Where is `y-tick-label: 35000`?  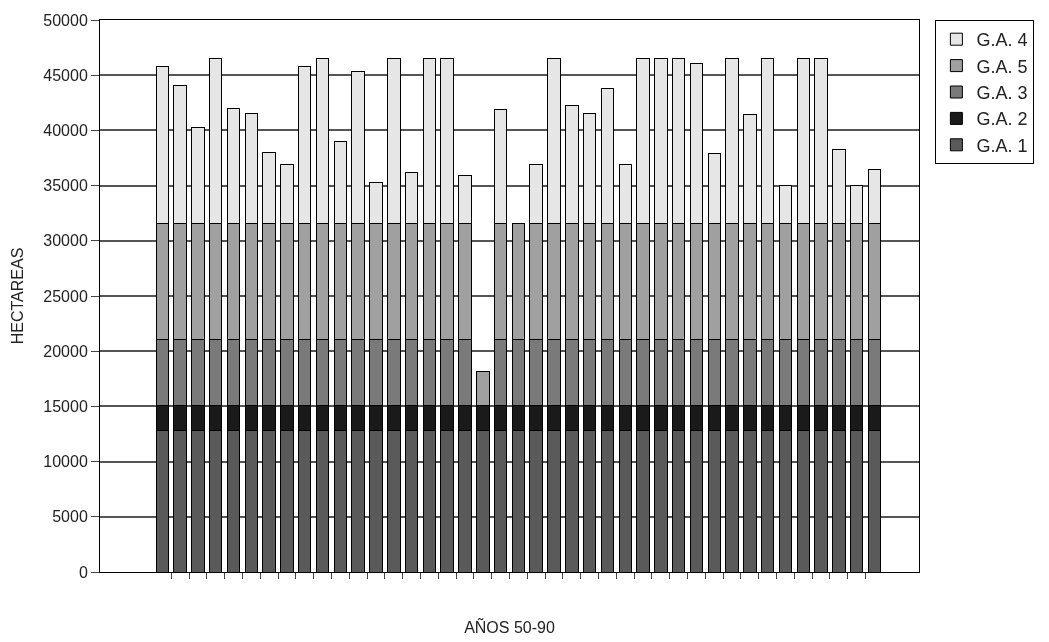
y-tick-label: 35000 is located at coordinates (65, 186).